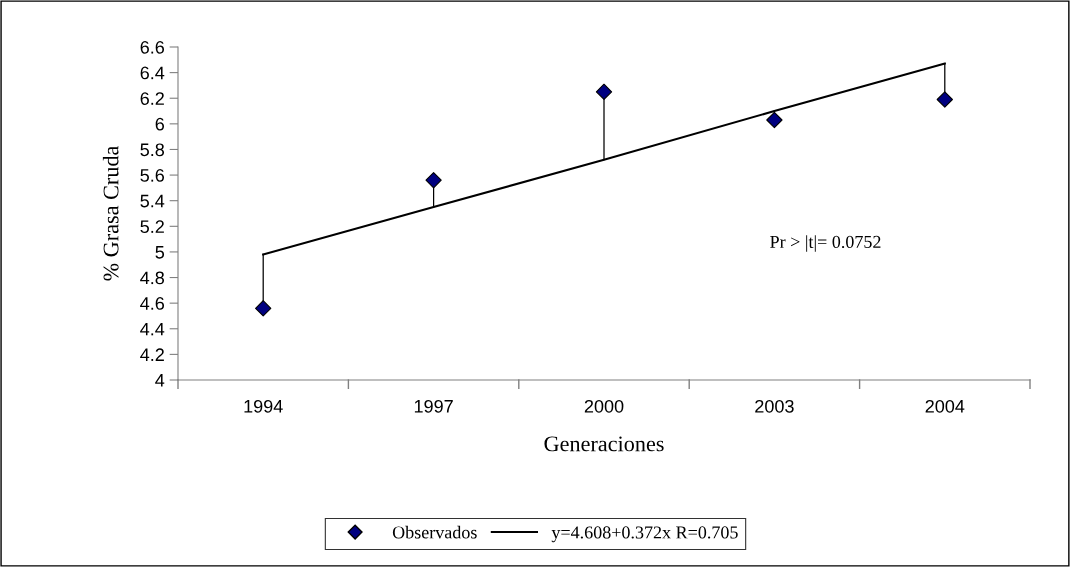 The height and width of the screenshot is (567, 1071). I want to click on y-tick-label: 4.8, so click(152, 278).